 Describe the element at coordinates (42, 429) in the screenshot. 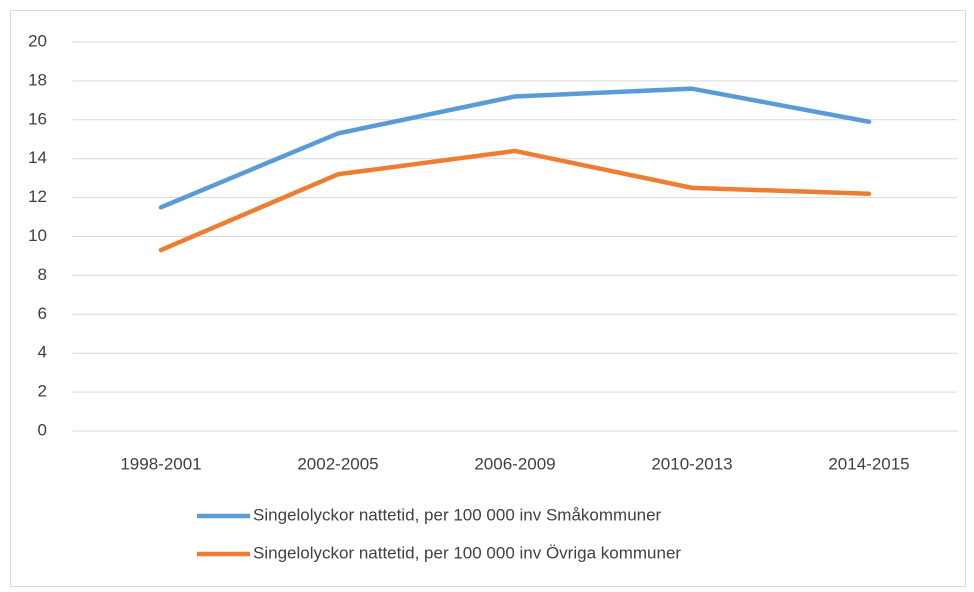

I see `y-tick-label: 0` at that location.